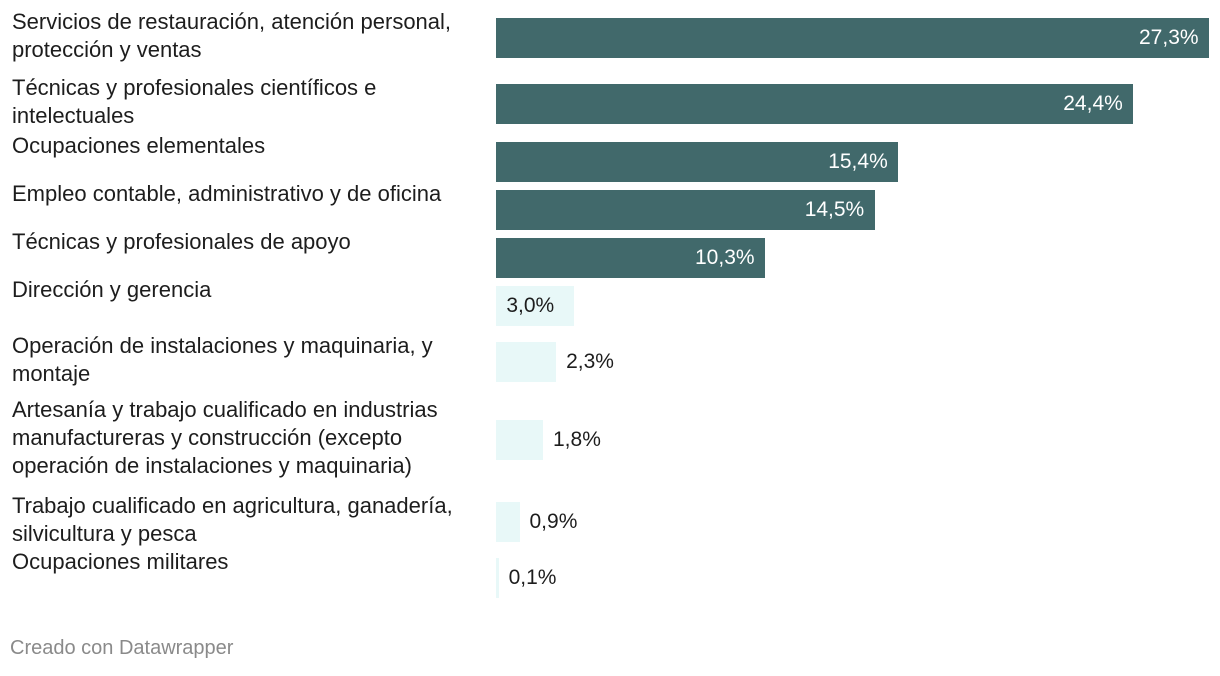 The width and height of the screenshot is (1220, 676). What do you see at coordinates (532, 577) in the screenshot?
I see `value-label: 0,1%` at bounding box center [532, 577].